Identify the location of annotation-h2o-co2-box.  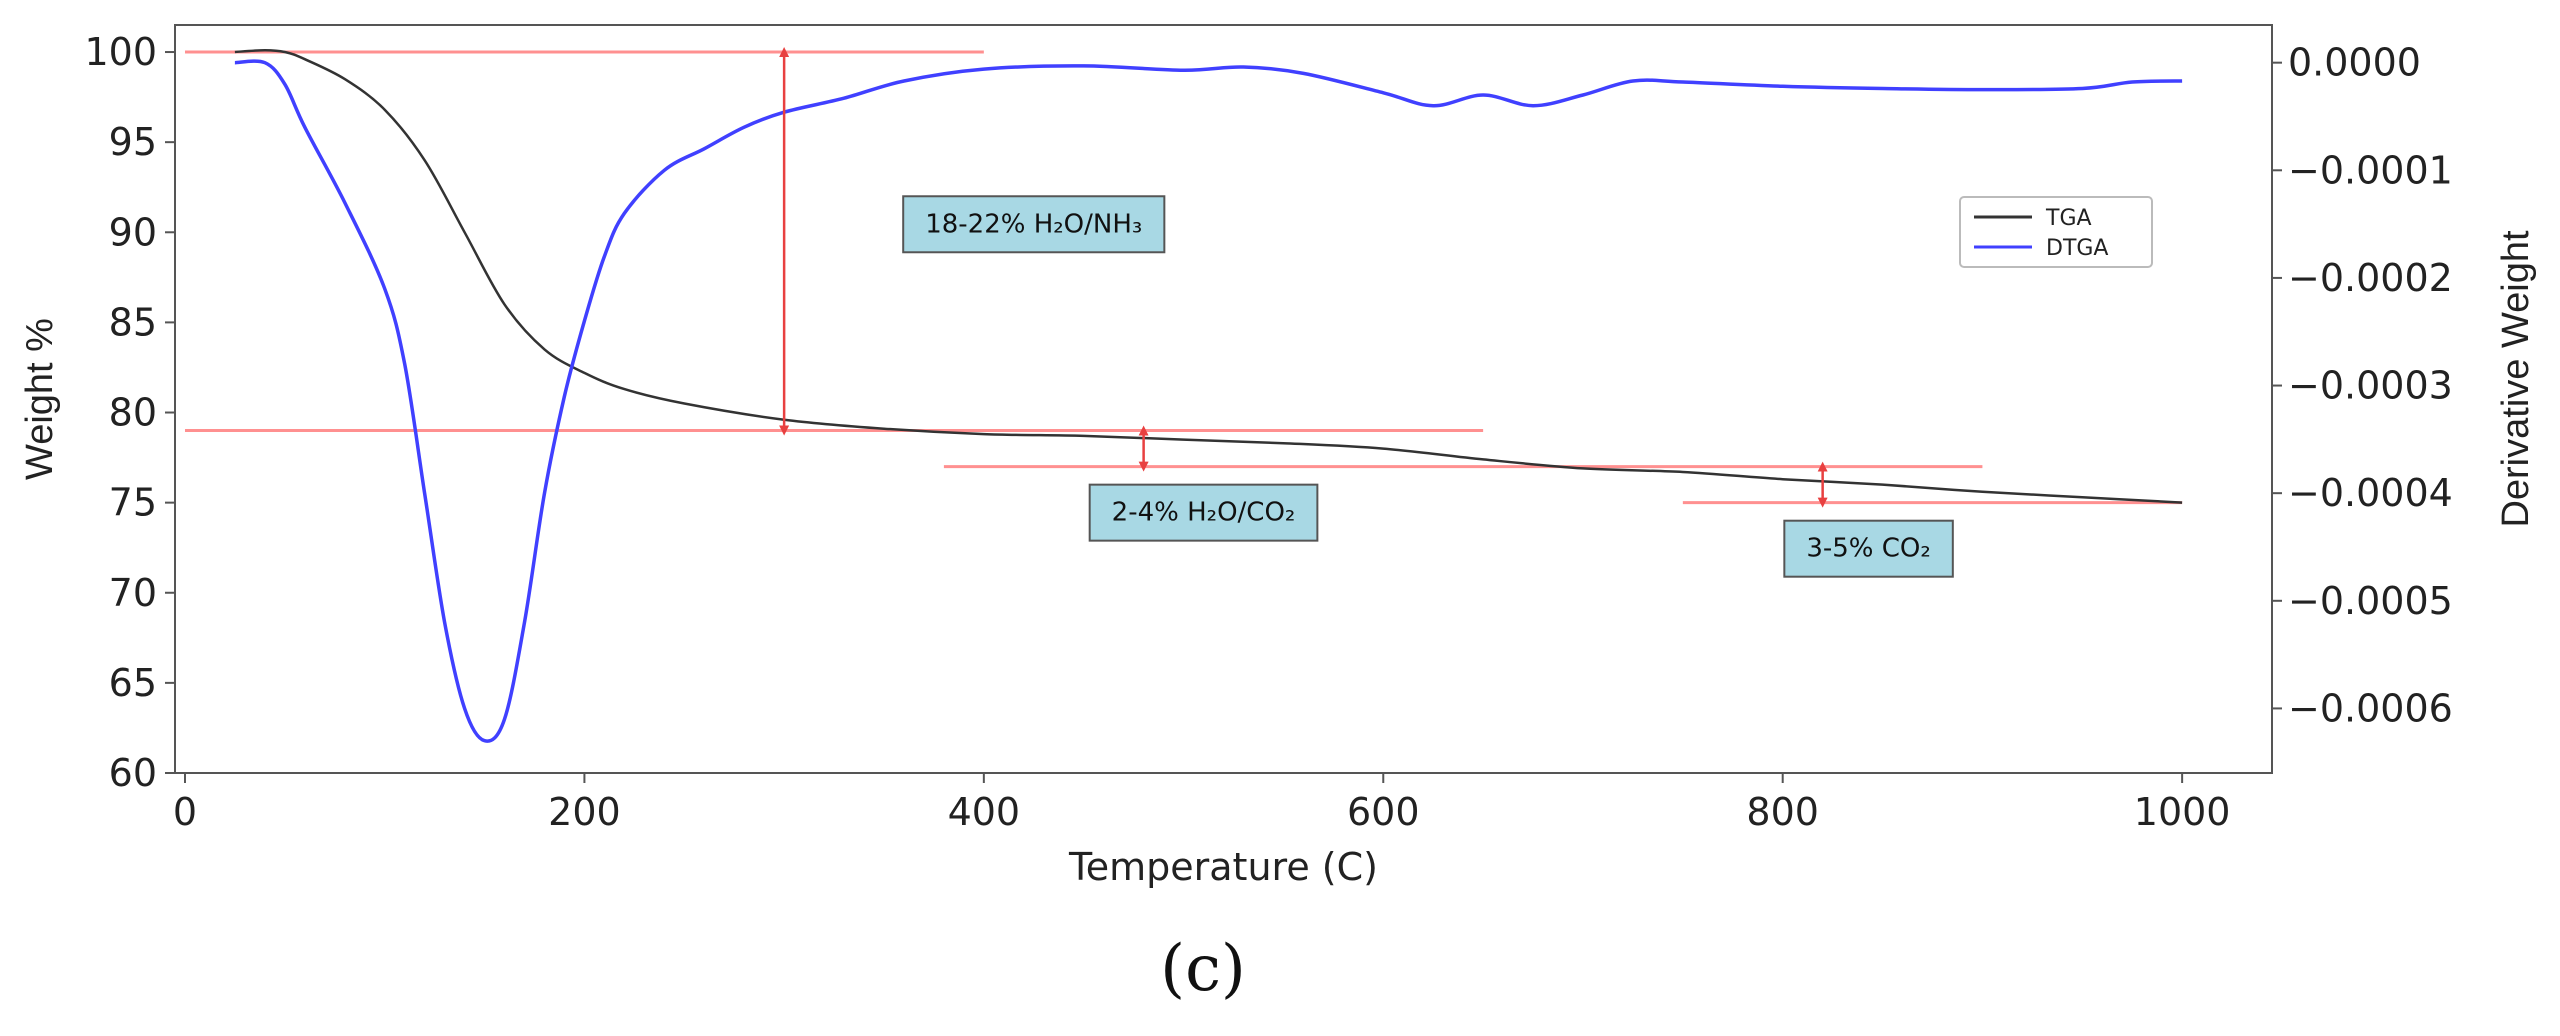
(1203, 512).